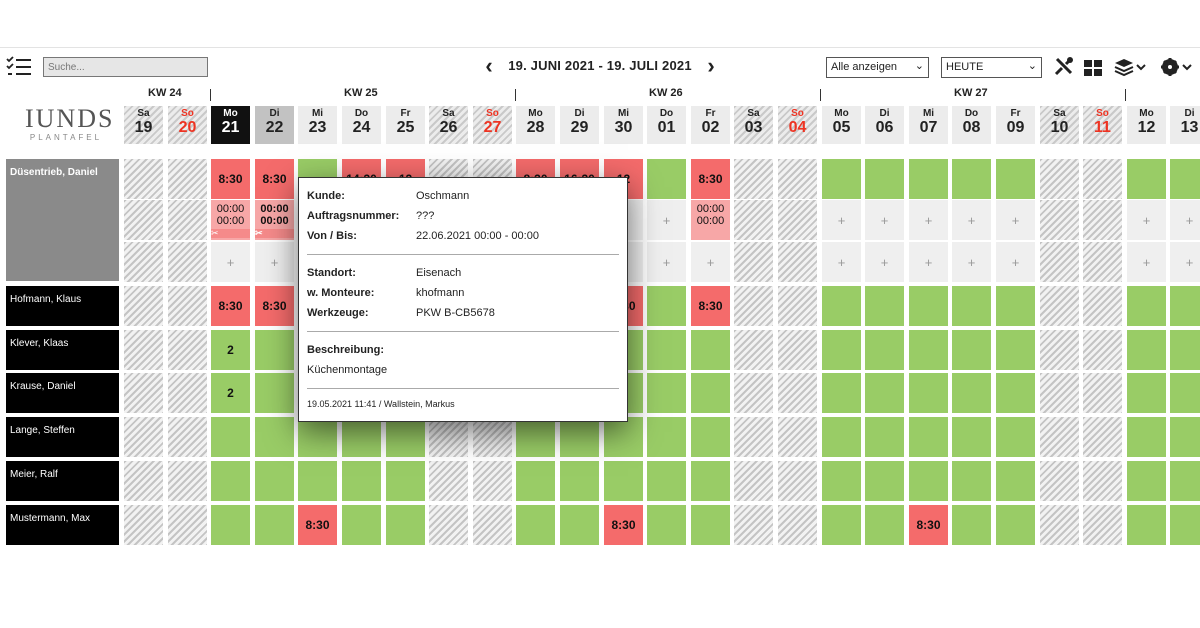 The width and height of the screenshot is (1200, 628). I want to click on day-header: Do 01, so click(666, 125).